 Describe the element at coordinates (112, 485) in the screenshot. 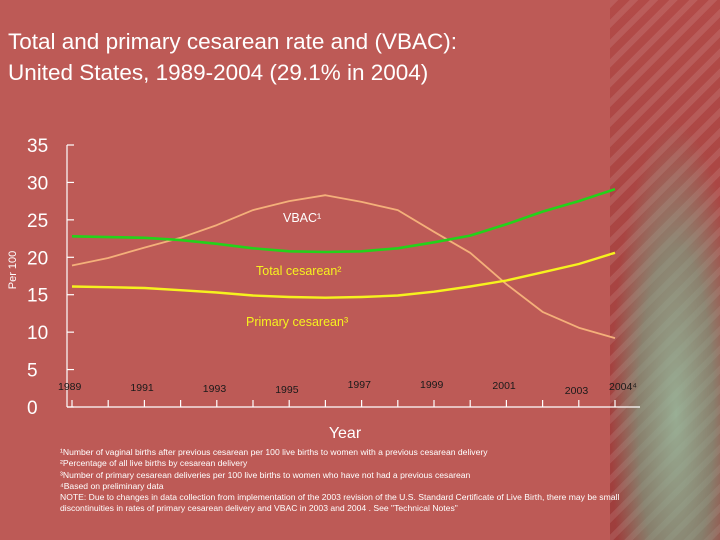

I see `footnote-4: ⁴Based on preliminary data` at that location.